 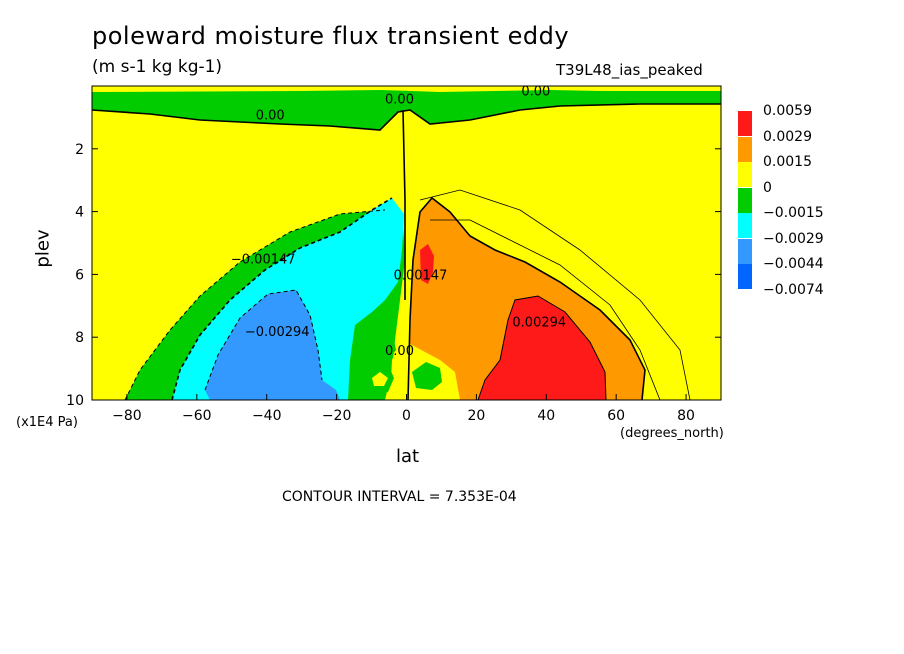 I want to click on contour-interval: CONTOUR INTERVAL = 7.353E-04, so click(x=399, y=497).